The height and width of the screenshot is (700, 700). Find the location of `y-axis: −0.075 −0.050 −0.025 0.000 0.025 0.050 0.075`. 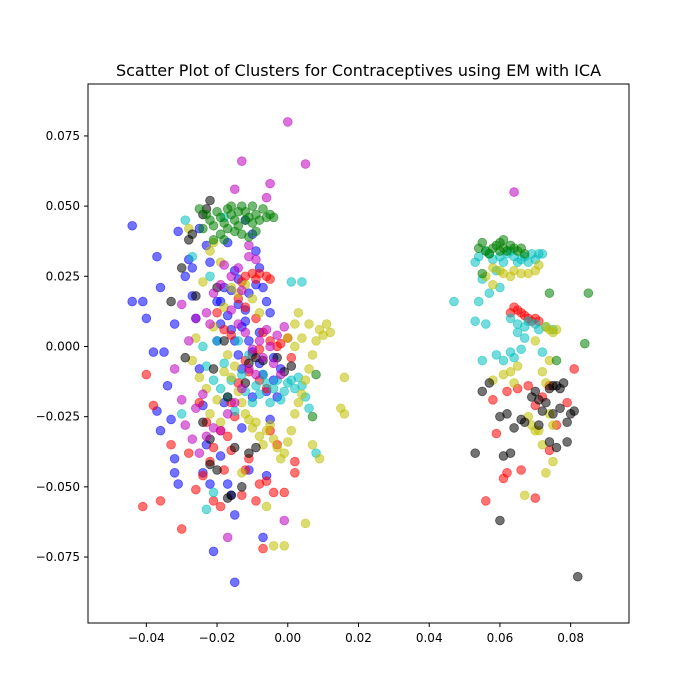

y-axis: −0.075 −0.050 −0.025 0.000 0.025 0.050 0.075 is located at coordinates (62, 346).